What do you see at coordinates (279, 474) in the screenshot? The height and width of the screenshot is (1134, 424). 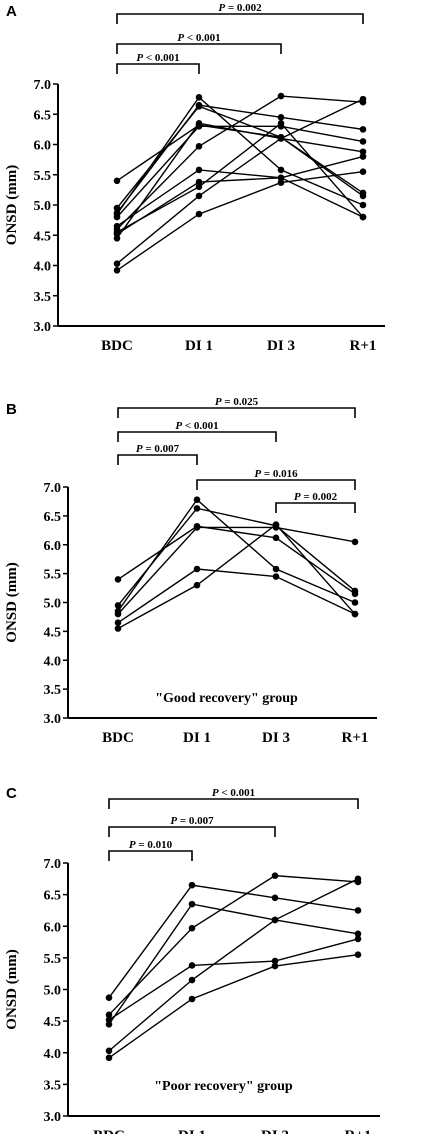 I see `p-value-text: = 0.016` at bounding box center [279, 474].